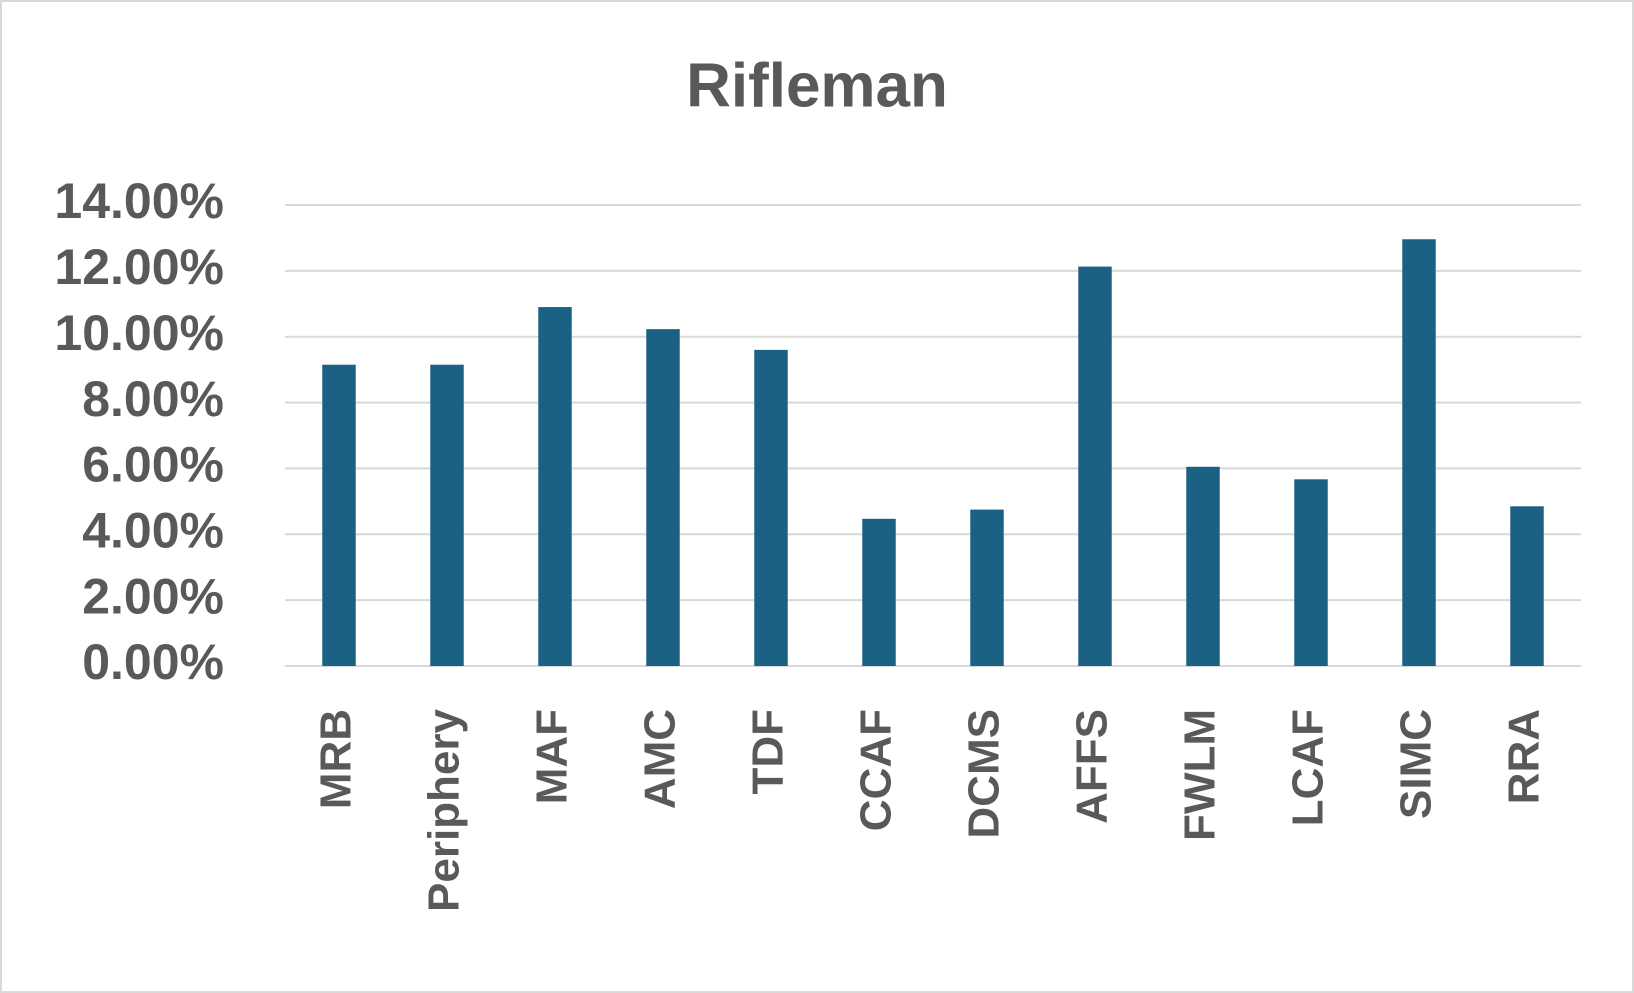 The image size is (1634, 993). What do you see at coordinates (552, 756) in the screenshot?
I see `x-tick-label: MAF` at bounding box center [552, 756].